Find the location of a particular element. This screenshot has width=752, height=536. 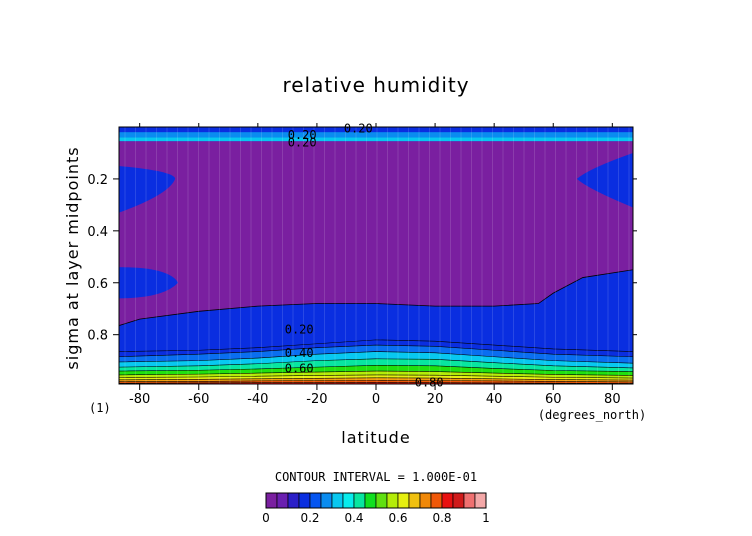

colorbar: 0 0.2 0.4 0.6 0.8 1 is located at coordinates (376, 508).